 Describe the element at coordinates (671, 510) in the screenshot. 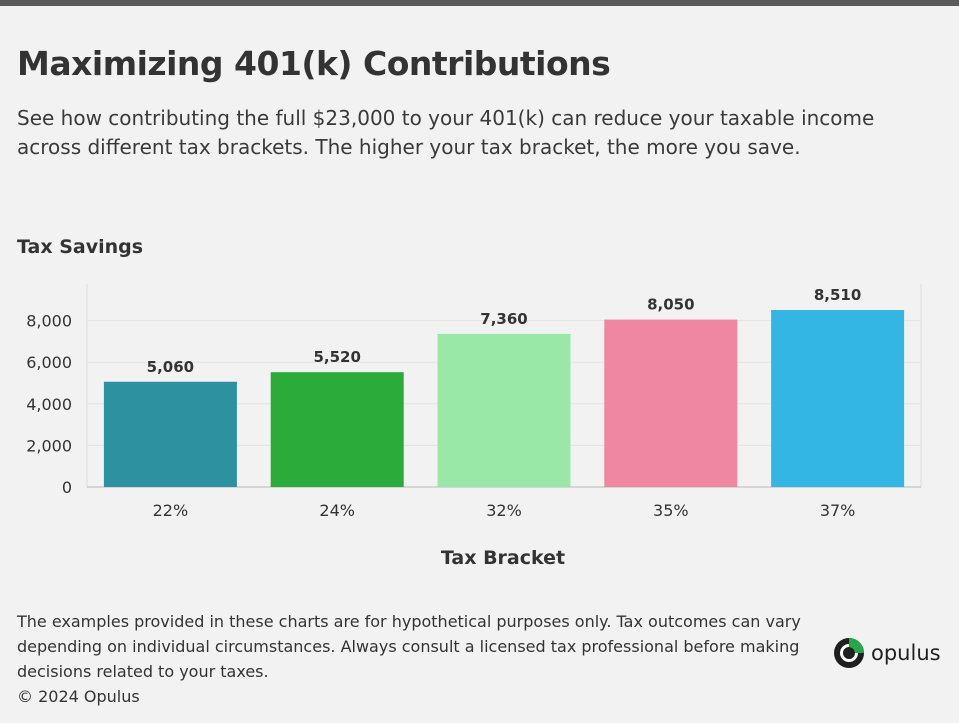

I see `x-tick-label: 35%` at that location.